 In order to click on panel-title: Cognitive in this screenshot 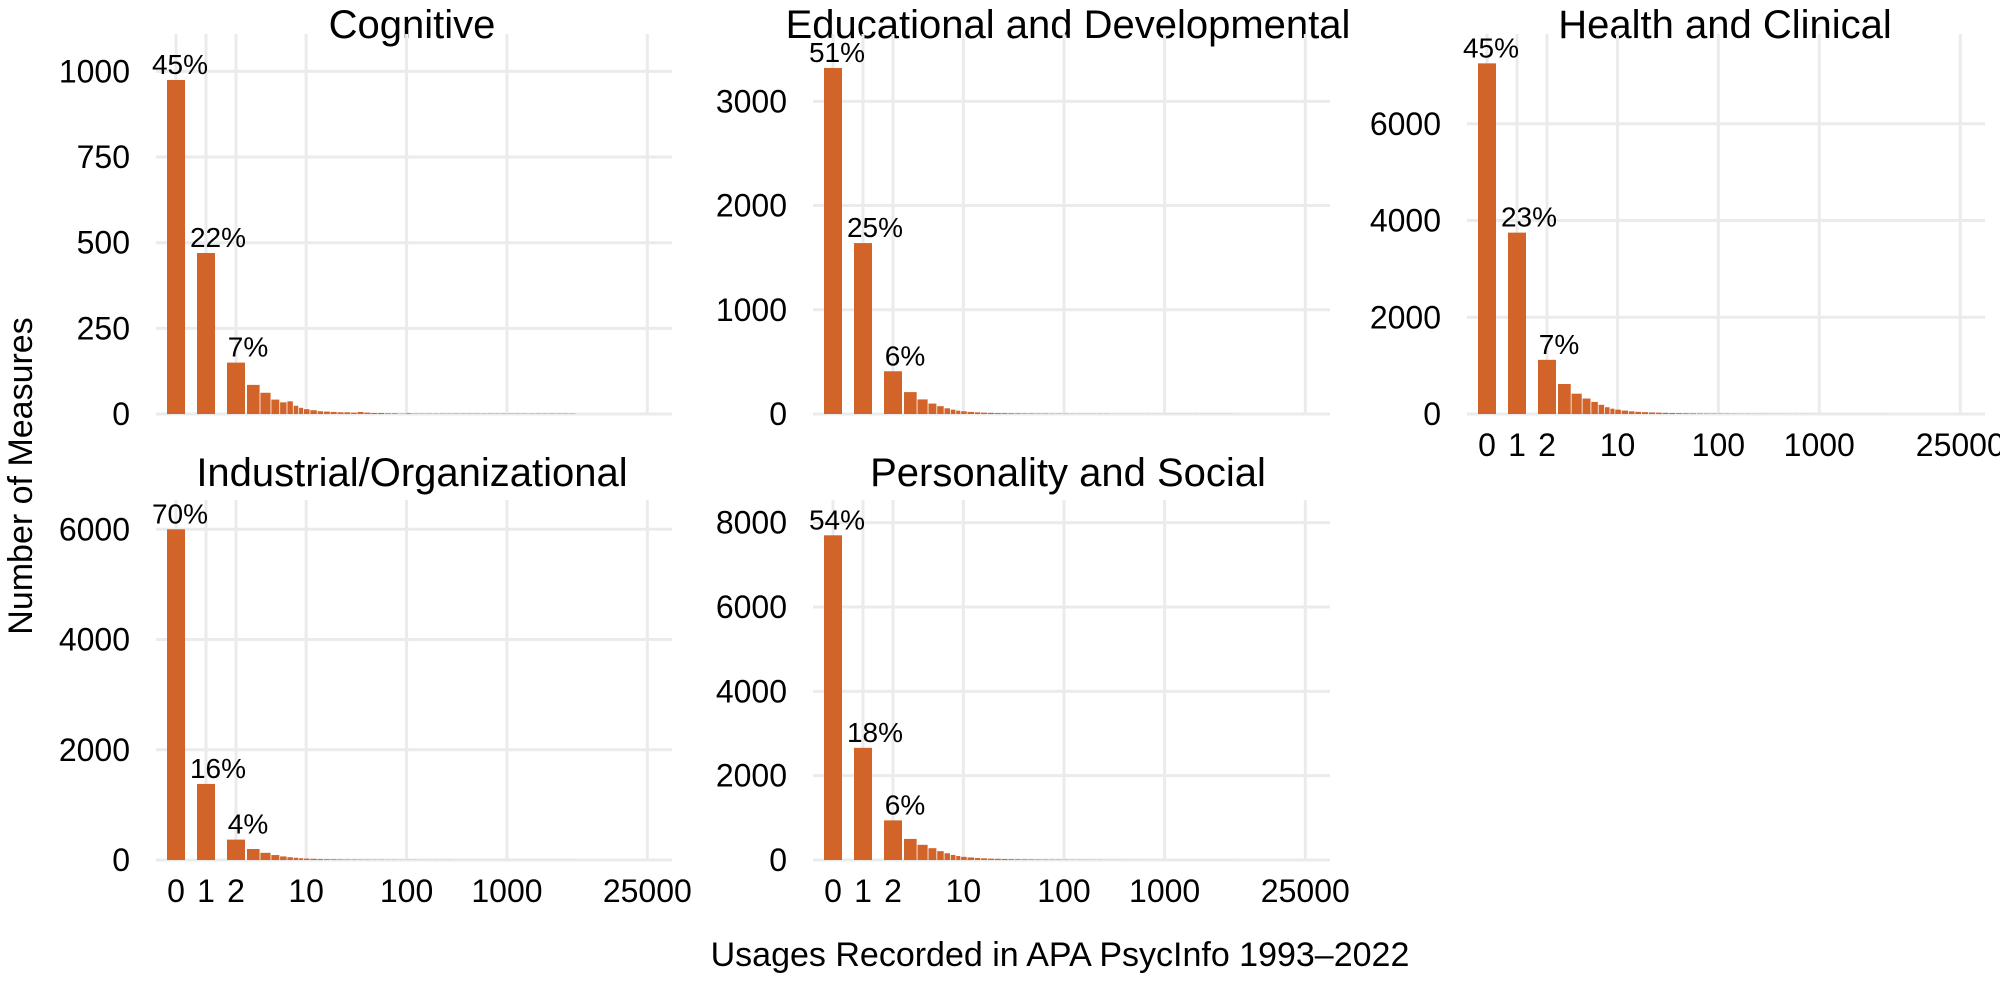, I will do `click(412, 25)`.